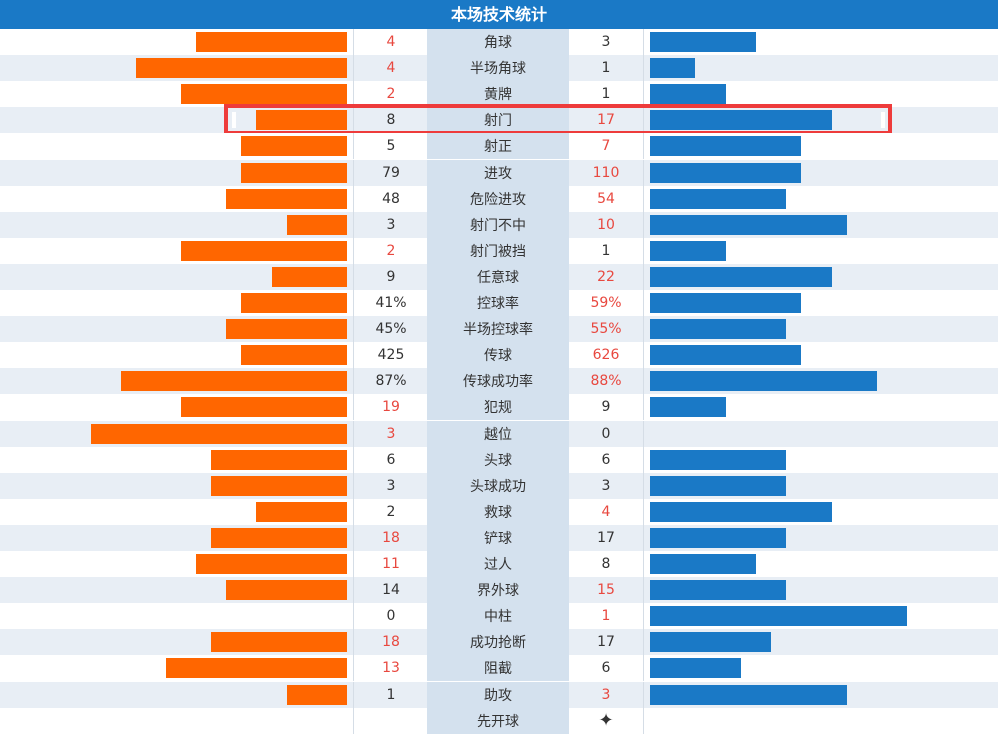  I want to click on stat-name: 犯规, so click(498, 407).